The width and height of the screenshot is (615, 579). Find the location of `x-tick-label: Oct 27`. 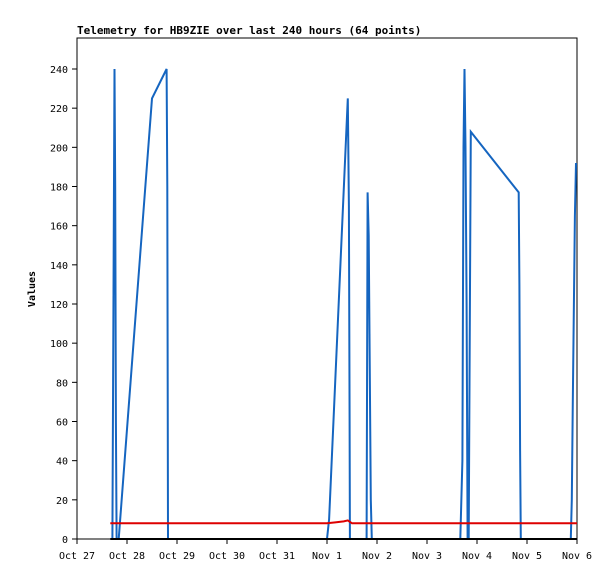

x-tick-label: Oct 27 is located at coordinates (77, 556).